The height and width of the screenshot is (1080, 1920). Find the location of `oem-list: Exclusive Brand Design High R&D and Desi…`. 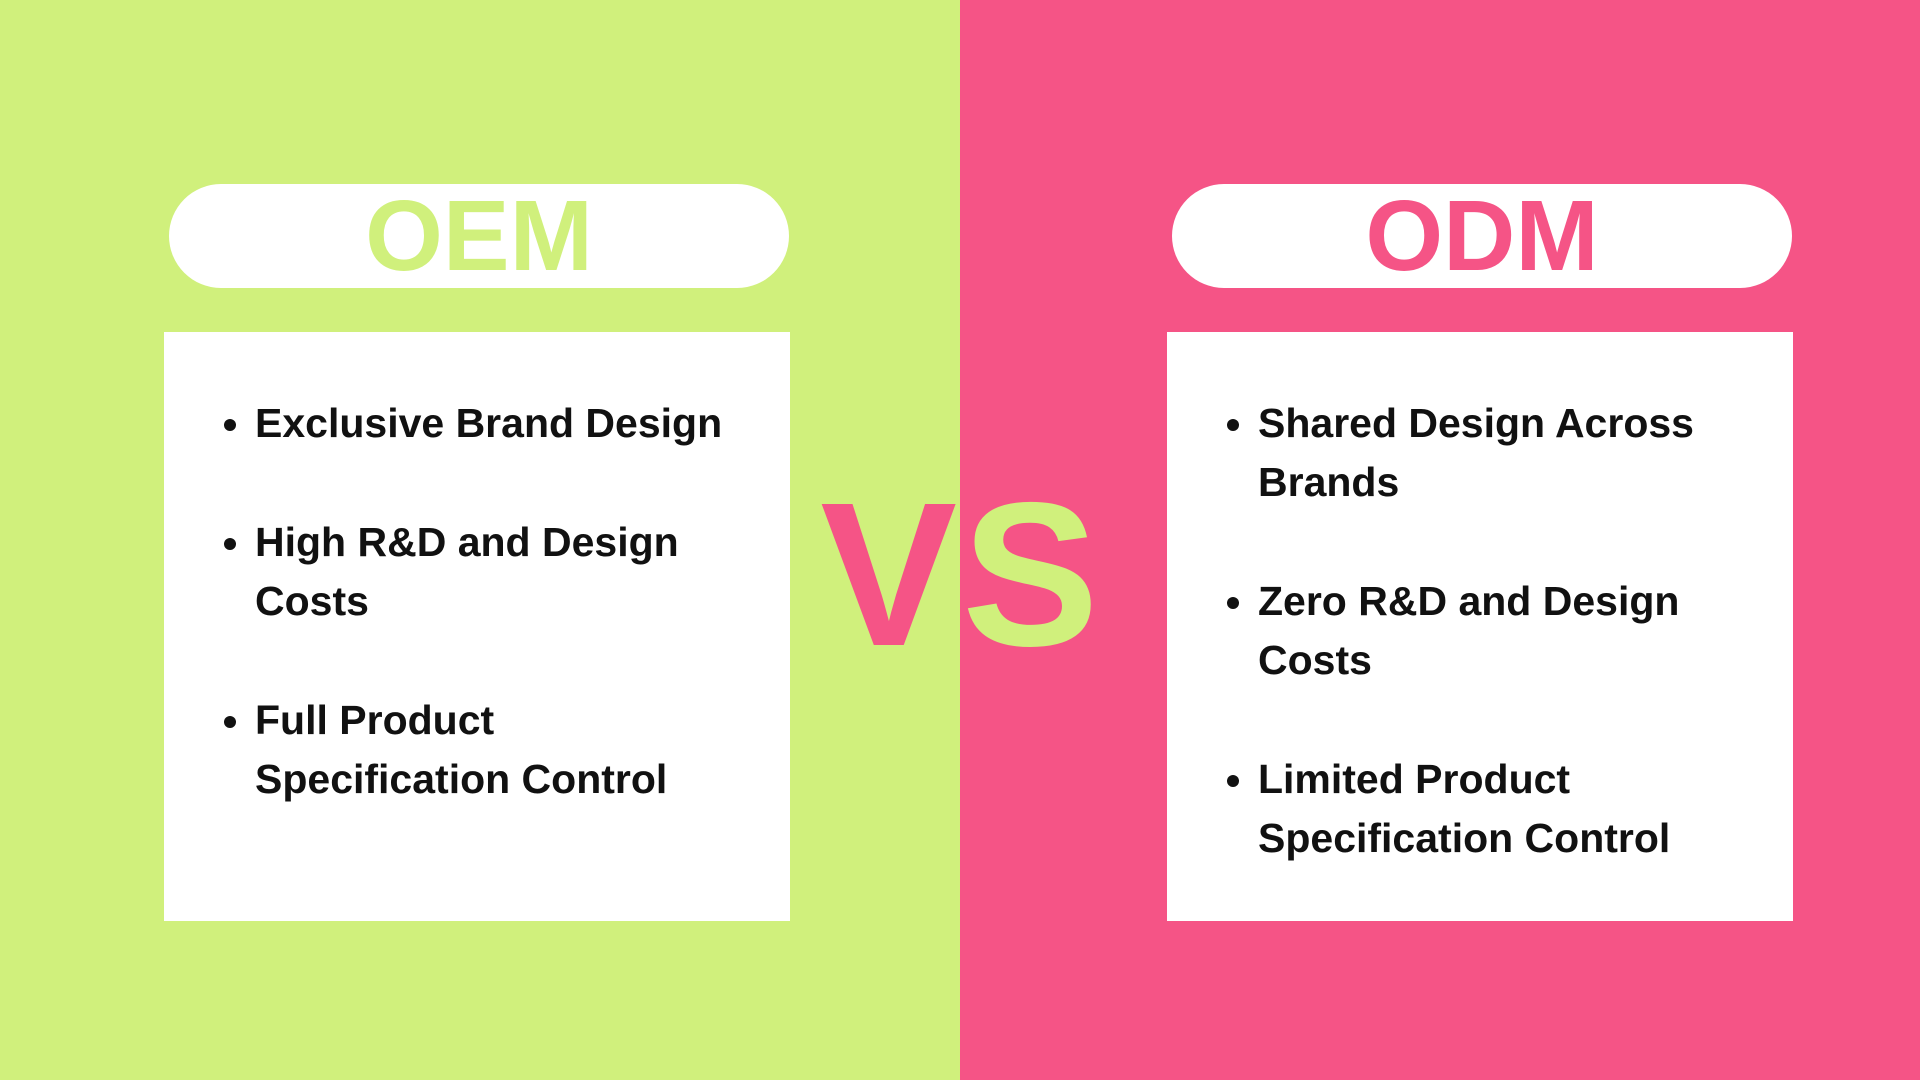

oem-list: Exclusive Brand Design High R&D and Desi… is located at coordinates (474, 631).